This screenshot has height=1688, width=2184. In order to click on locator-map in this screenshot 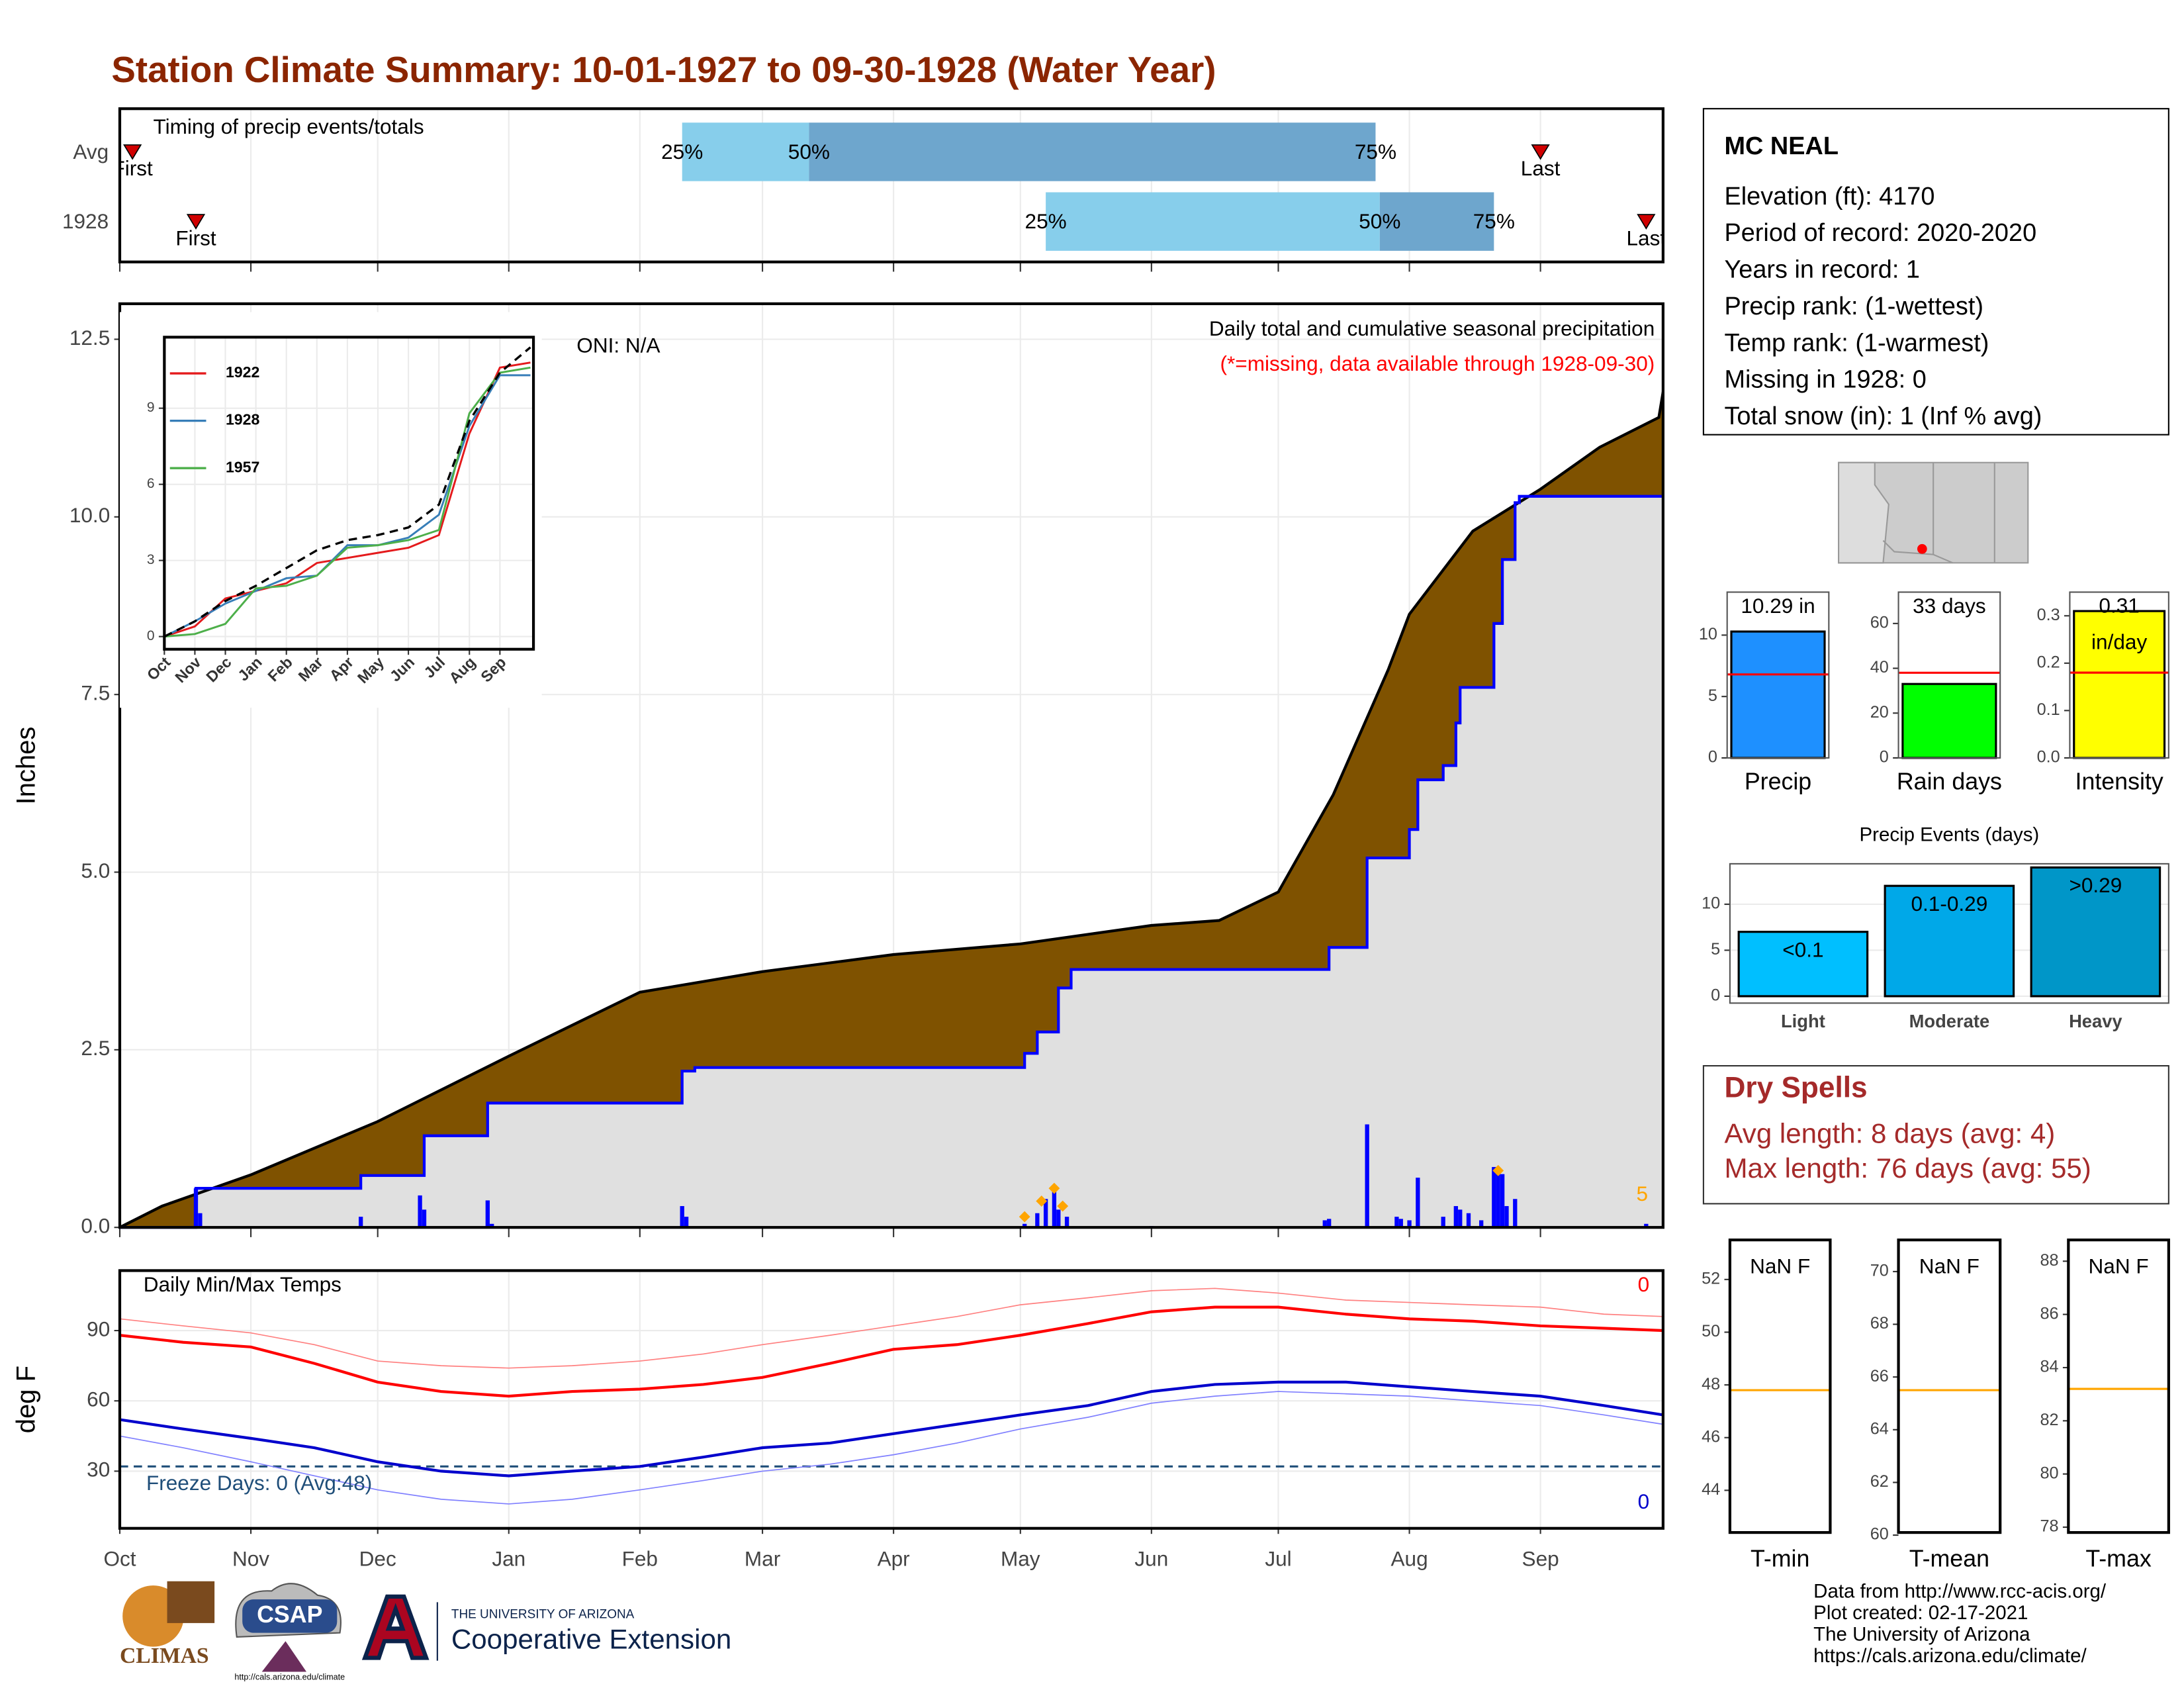, I will do `click(1934, 512)`.